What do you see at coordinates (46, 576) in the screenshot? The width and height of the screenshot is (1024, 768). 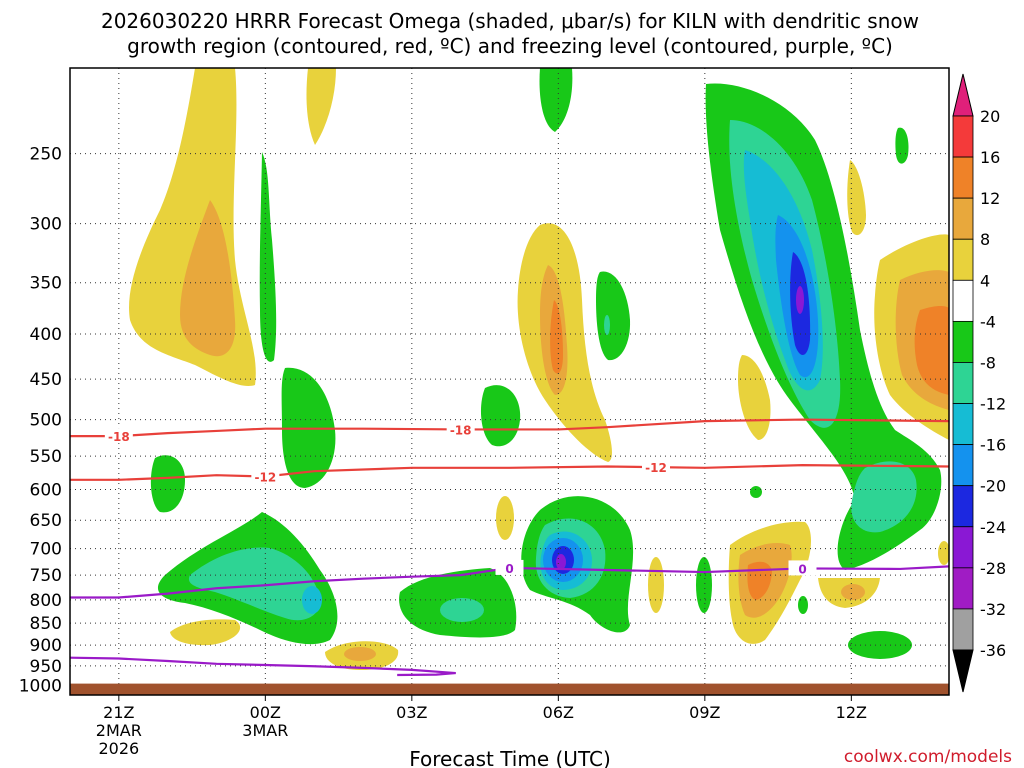 I see `y-tick-label-750: 750` at bounding box center [46, 576].